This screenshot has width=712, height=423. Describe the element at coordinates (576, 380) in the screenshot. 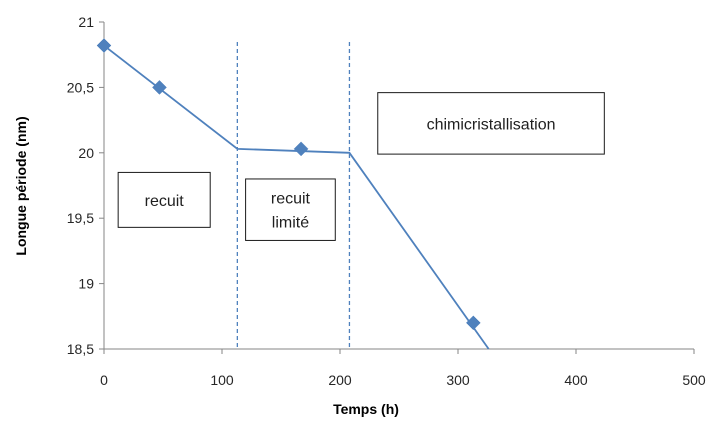

I see `x-tick-label: 400` at that location.